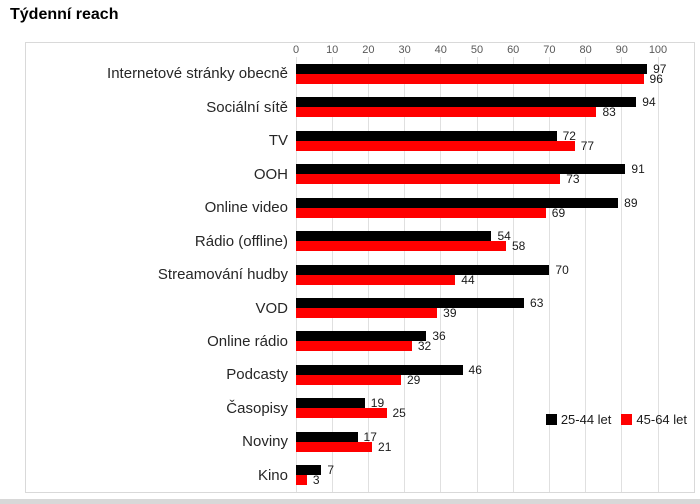 The height and width of the screenshot is (504, 700). Describe the element at coordinates (360, 475) in the screenshot. I see `chart-row: Kino 7 3` at that location.